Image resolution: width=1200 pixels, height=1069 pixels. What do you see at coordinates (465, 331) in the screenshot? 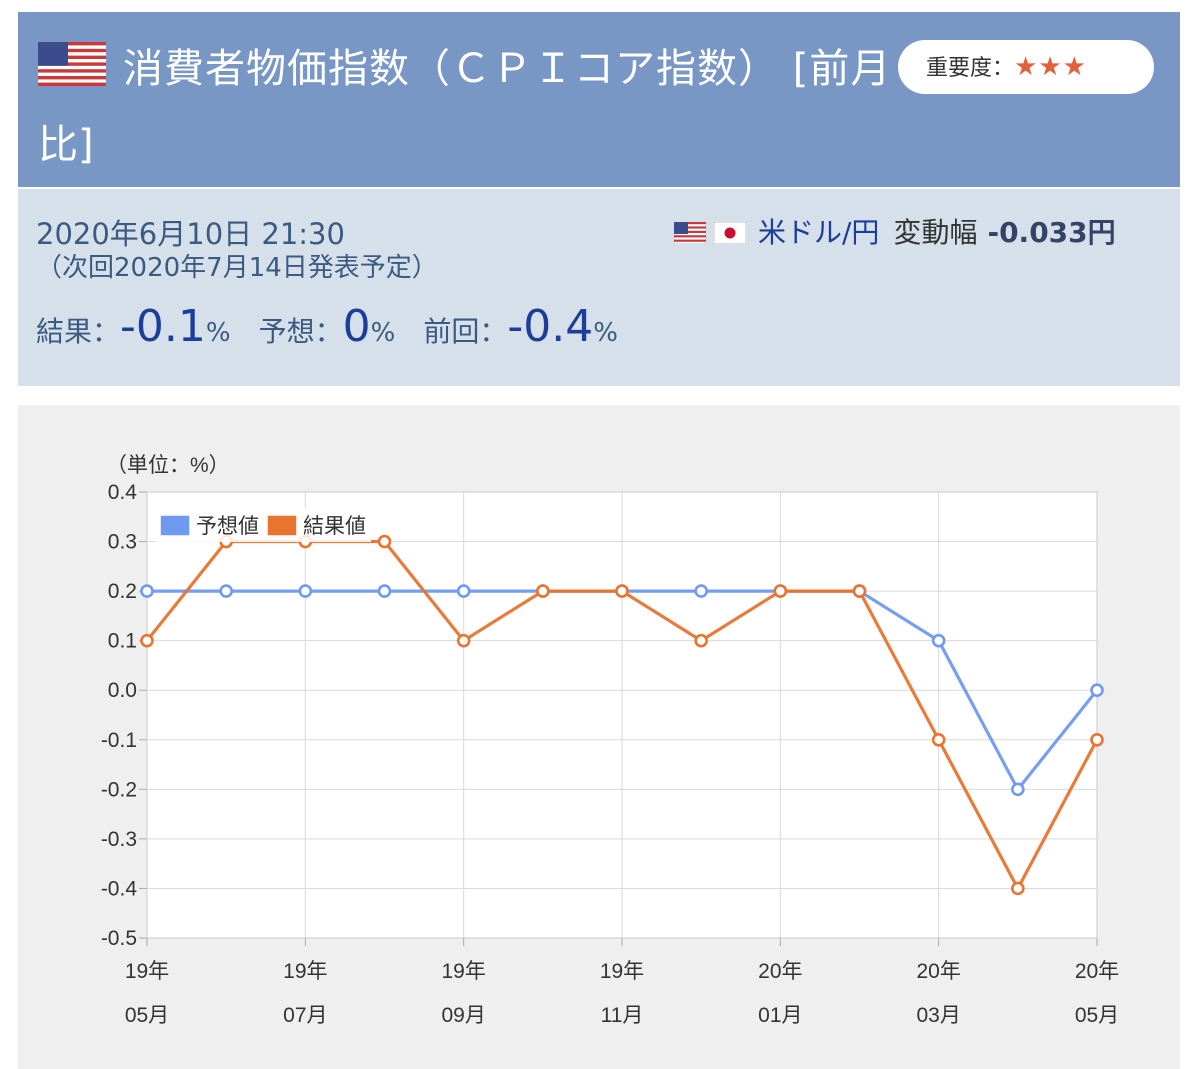
I see `previous-label: 前回：` at bounding box center [465, 331].